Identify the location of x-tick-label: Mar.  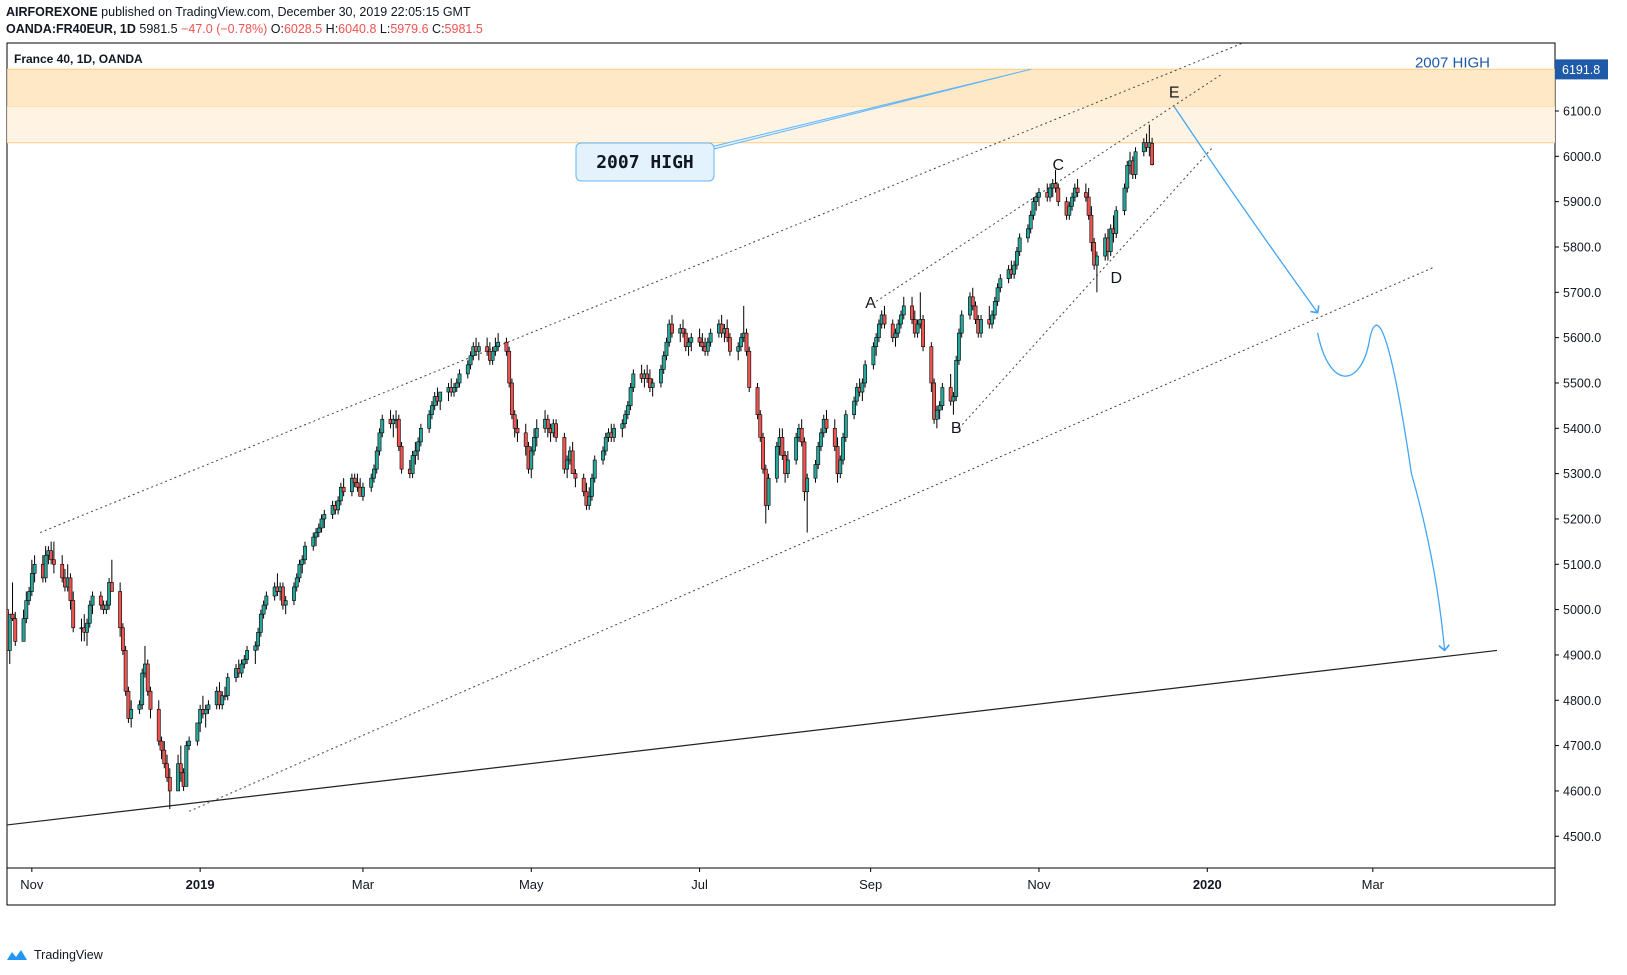
(1373, 884).